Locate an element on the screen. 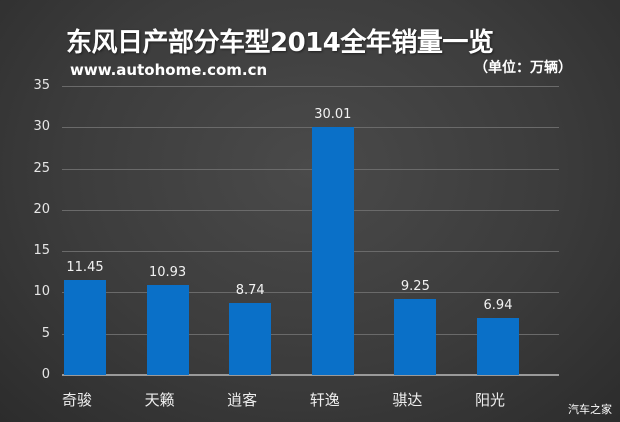  bar-奇骏 is located at coordinates (85, 327).